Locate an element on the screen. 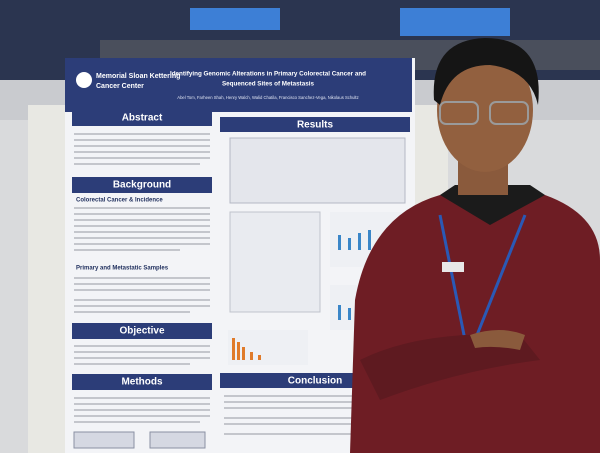 This screenshot has height=453, width=600. section-heading: Methods is located at coordinates (142, 382).